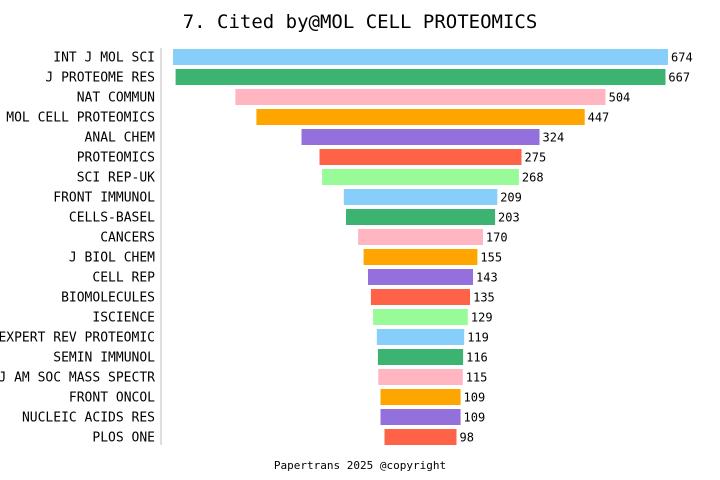 The height and width of the screenshot is (480, 720). Describe the element at coordinates (487, 278) in the screenshot. I see `value-label: 143` at that location.